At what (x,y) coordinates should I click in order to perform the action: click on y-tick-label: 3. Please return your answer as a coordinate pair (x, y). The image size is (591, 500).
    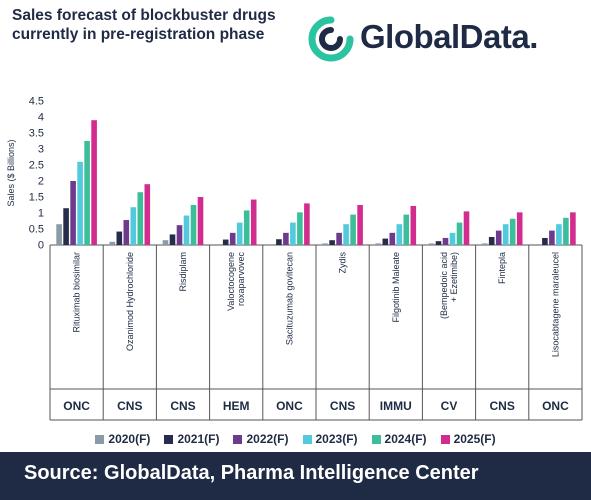
    Looking at the image, I should click on (41, 150).